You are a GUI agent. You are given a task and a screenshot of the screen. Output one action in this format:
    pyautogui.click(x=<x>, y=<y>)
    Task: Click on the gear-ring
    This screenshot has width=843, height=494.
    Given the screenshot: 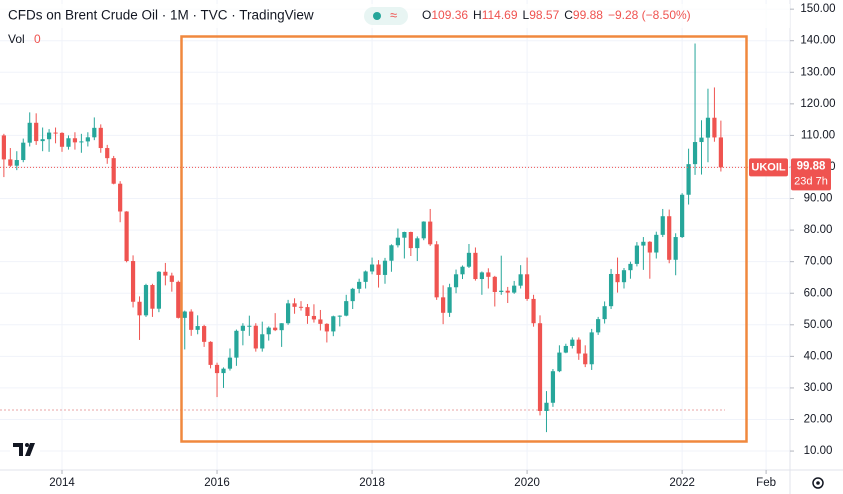 What is the action you would take?
    pyautogui.click(x=818, y=483)
    